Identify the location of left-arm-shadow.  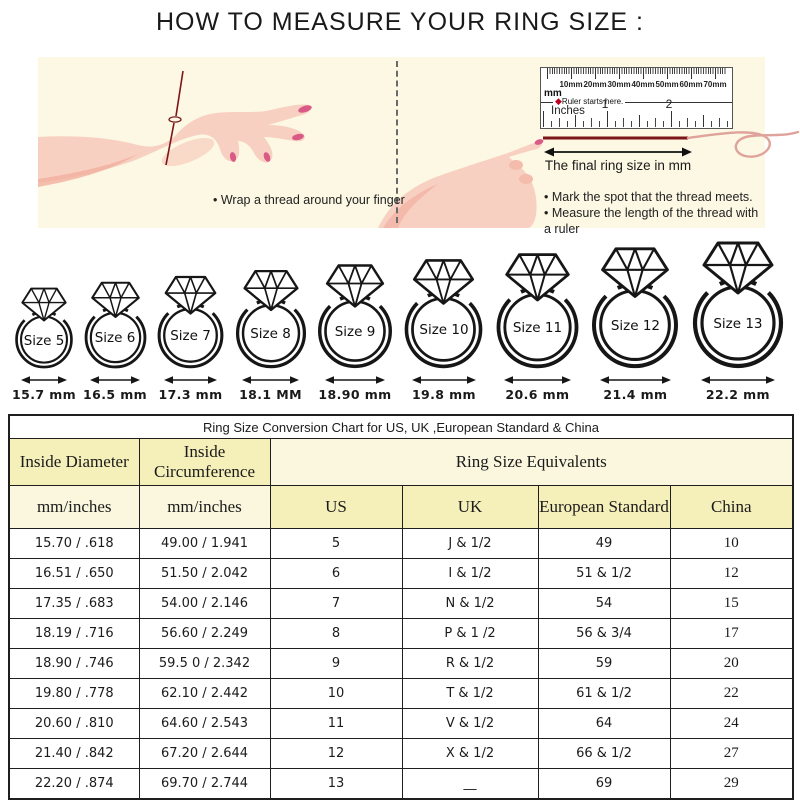
(88, 170).